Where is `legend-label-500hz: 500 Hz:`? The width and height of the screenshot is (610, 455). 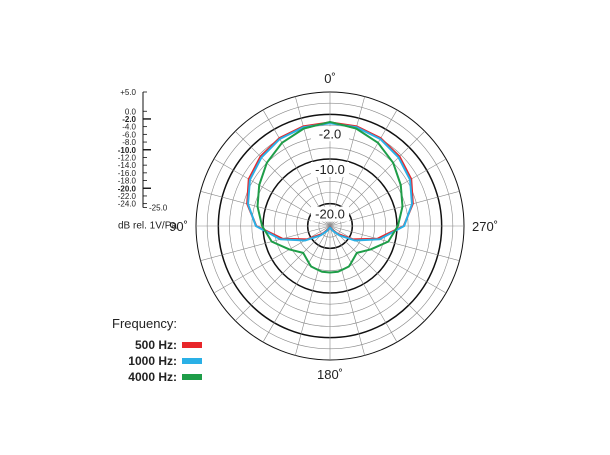 legend-label-500hz: 500 Hz: is located at coordinates (155, 345).